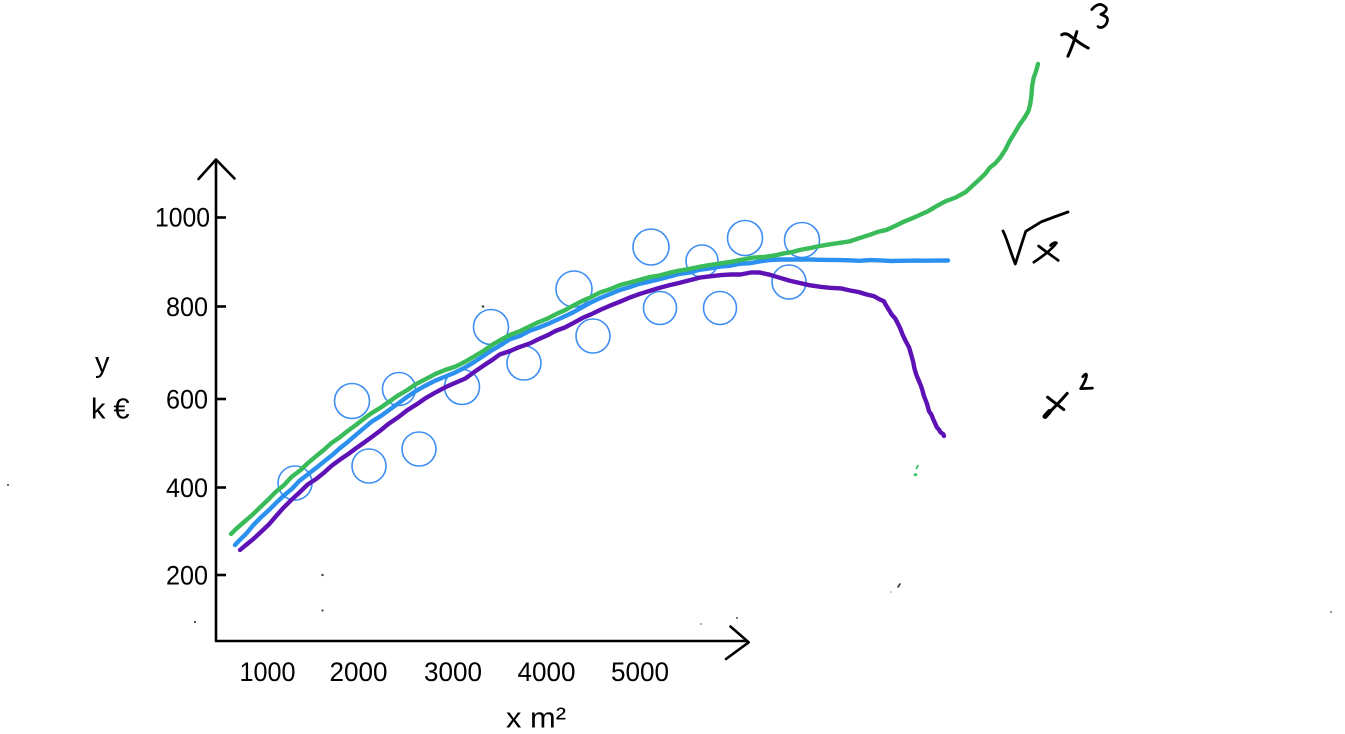  I want to click on svg-text: 2000, so click(359, 672).